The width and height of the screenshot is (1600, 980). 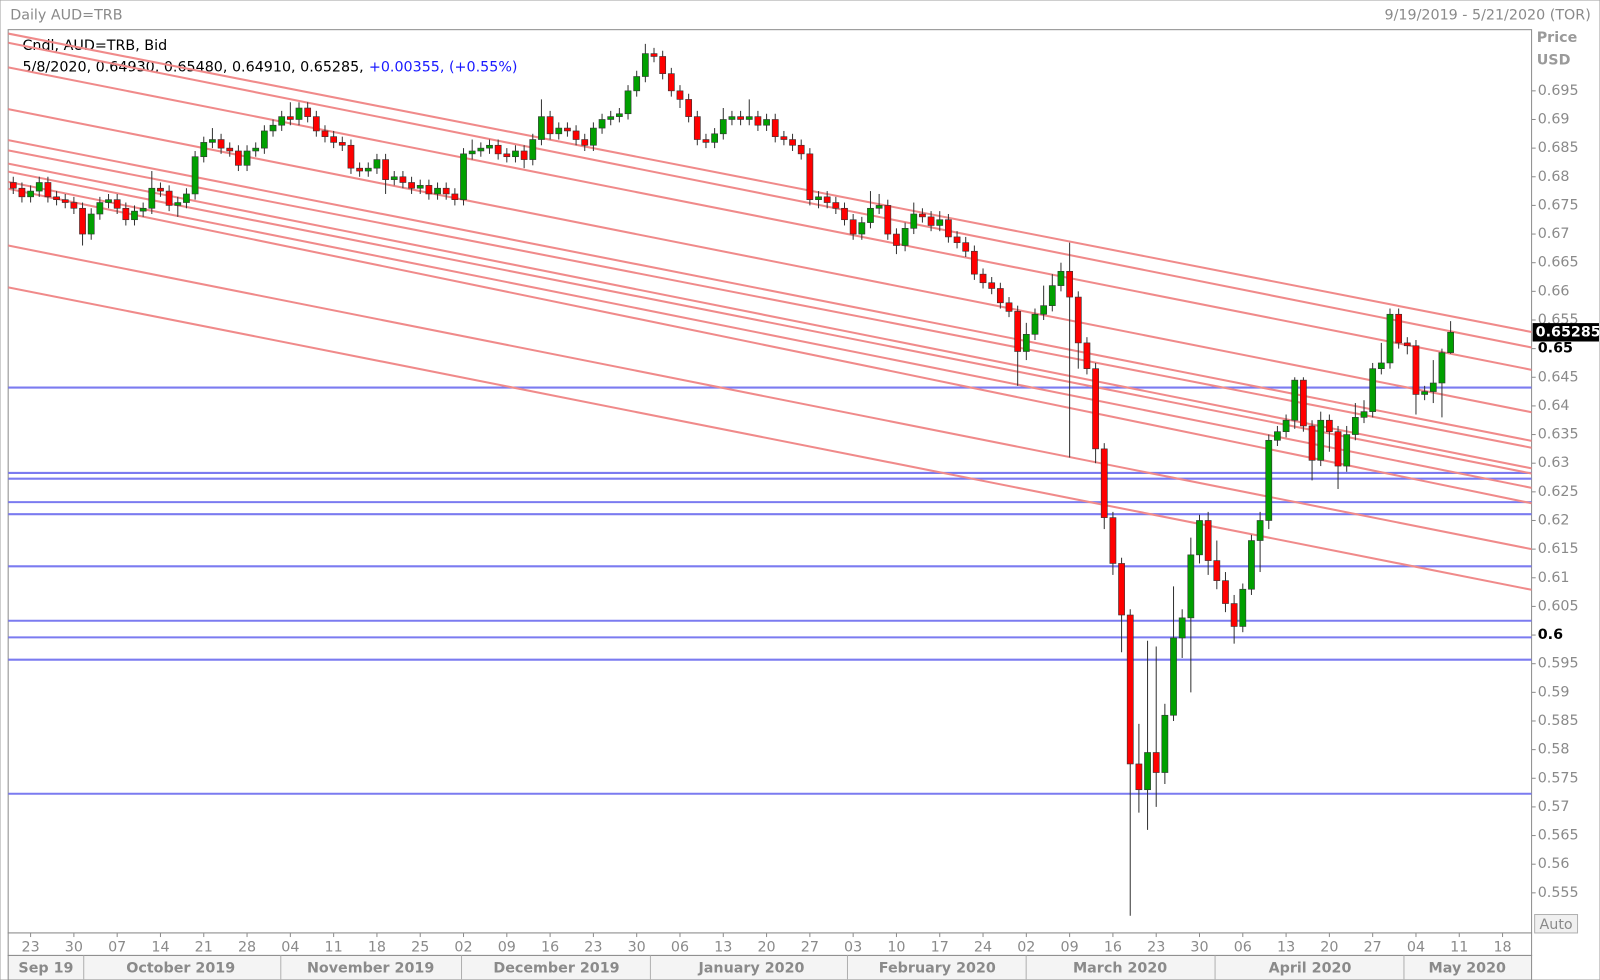 What do you see at coordinates (983, 947) in the screenshot?
I see `x-tick-label: 24` at bounding box center [983, 947].